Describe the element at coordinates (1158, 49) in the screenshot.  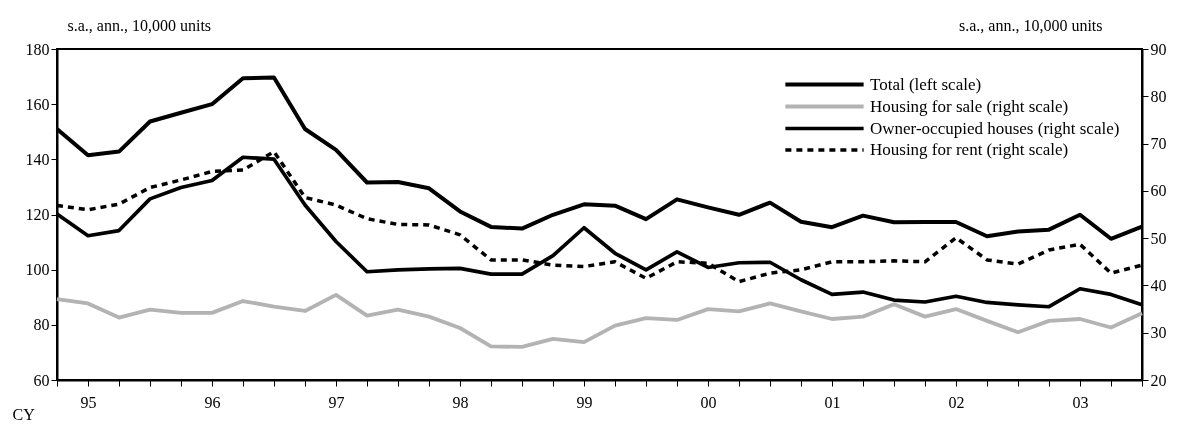
I see `y2-tick-label: 90` at that location.